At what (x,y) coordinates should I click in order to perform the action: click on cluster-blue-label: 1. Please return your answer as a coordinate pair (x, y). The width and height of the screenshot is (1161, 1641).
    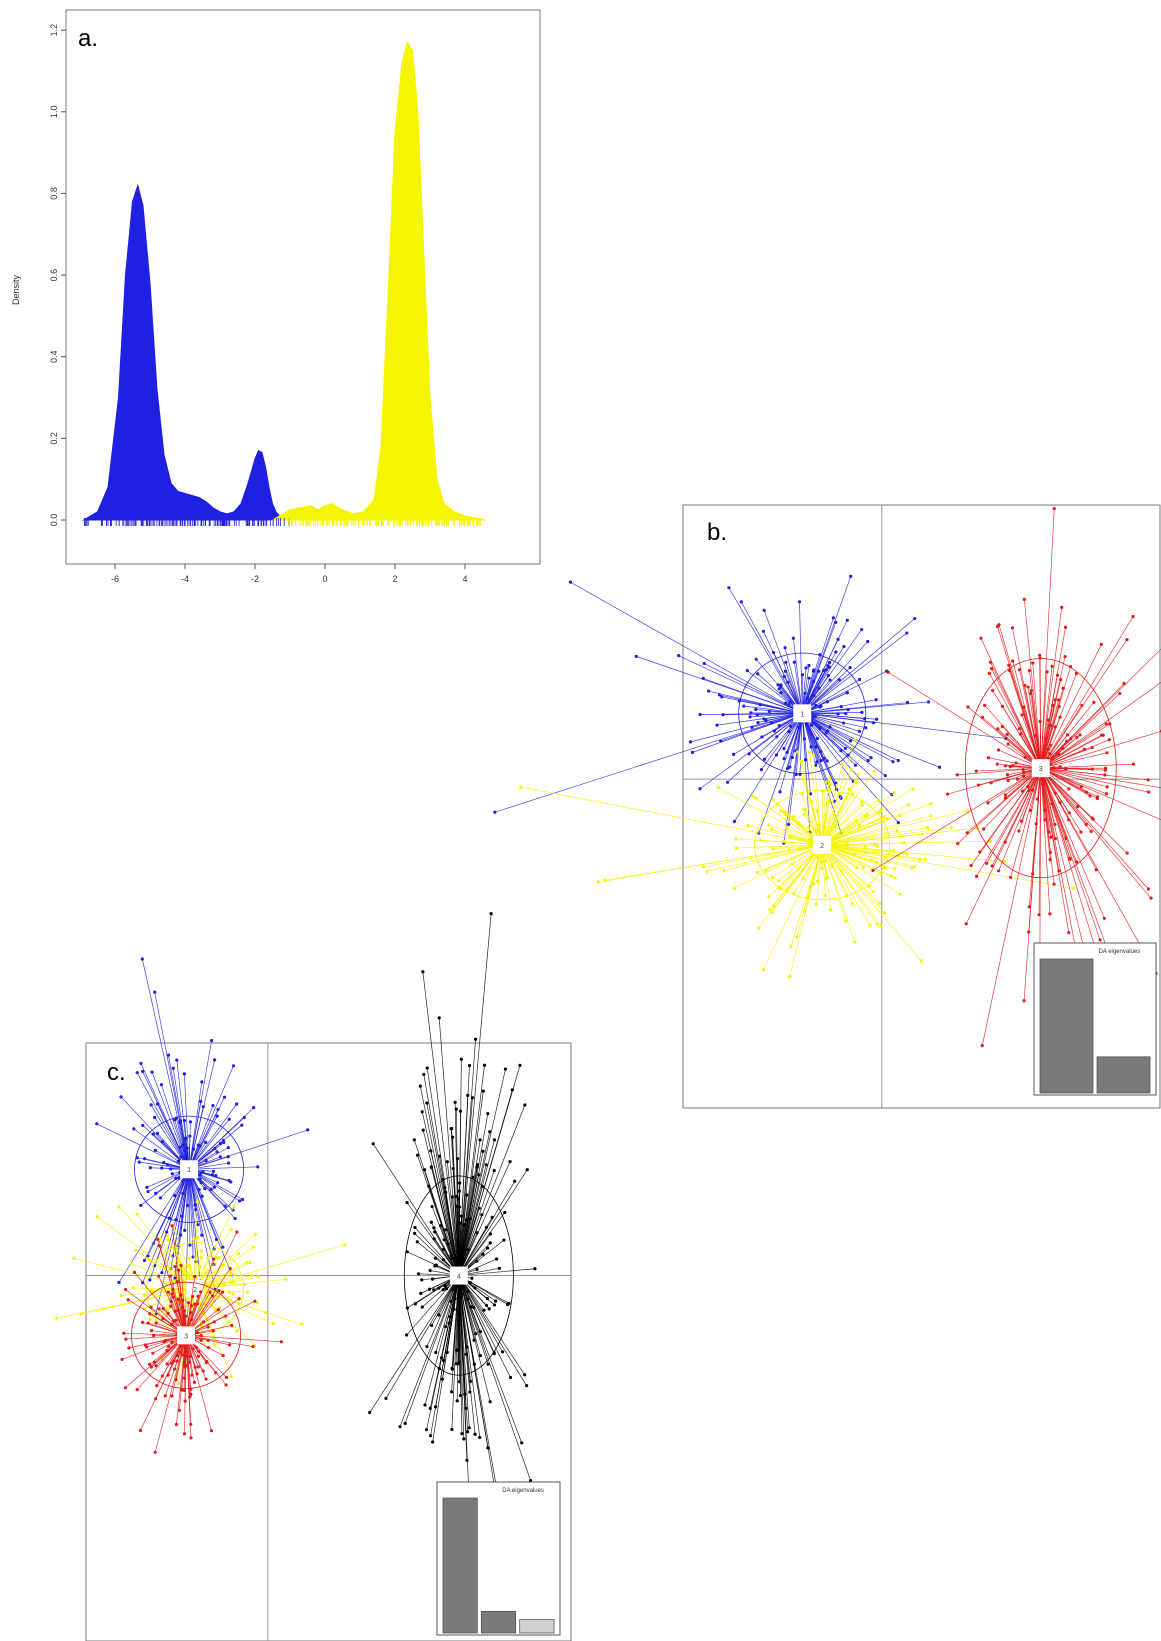
    Looking at the image, I should click on (802, 714).